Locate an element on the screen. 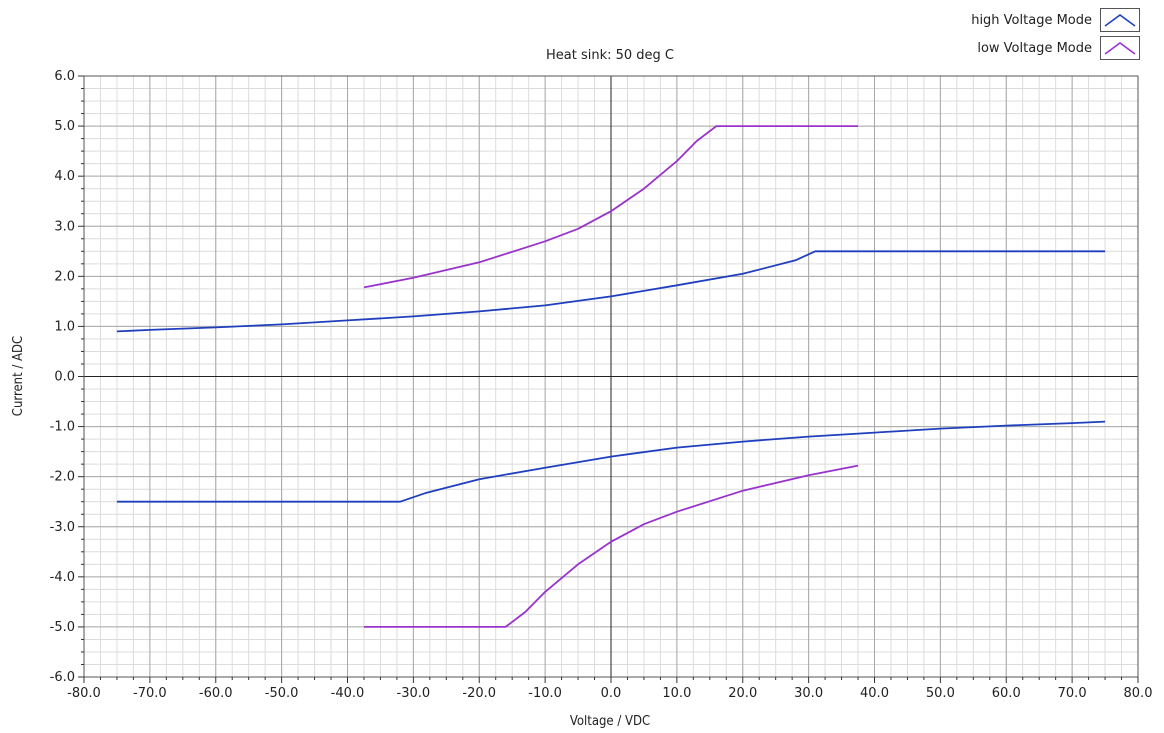  y-axis-title: Current / ADC is located at coordinates (18, 376).